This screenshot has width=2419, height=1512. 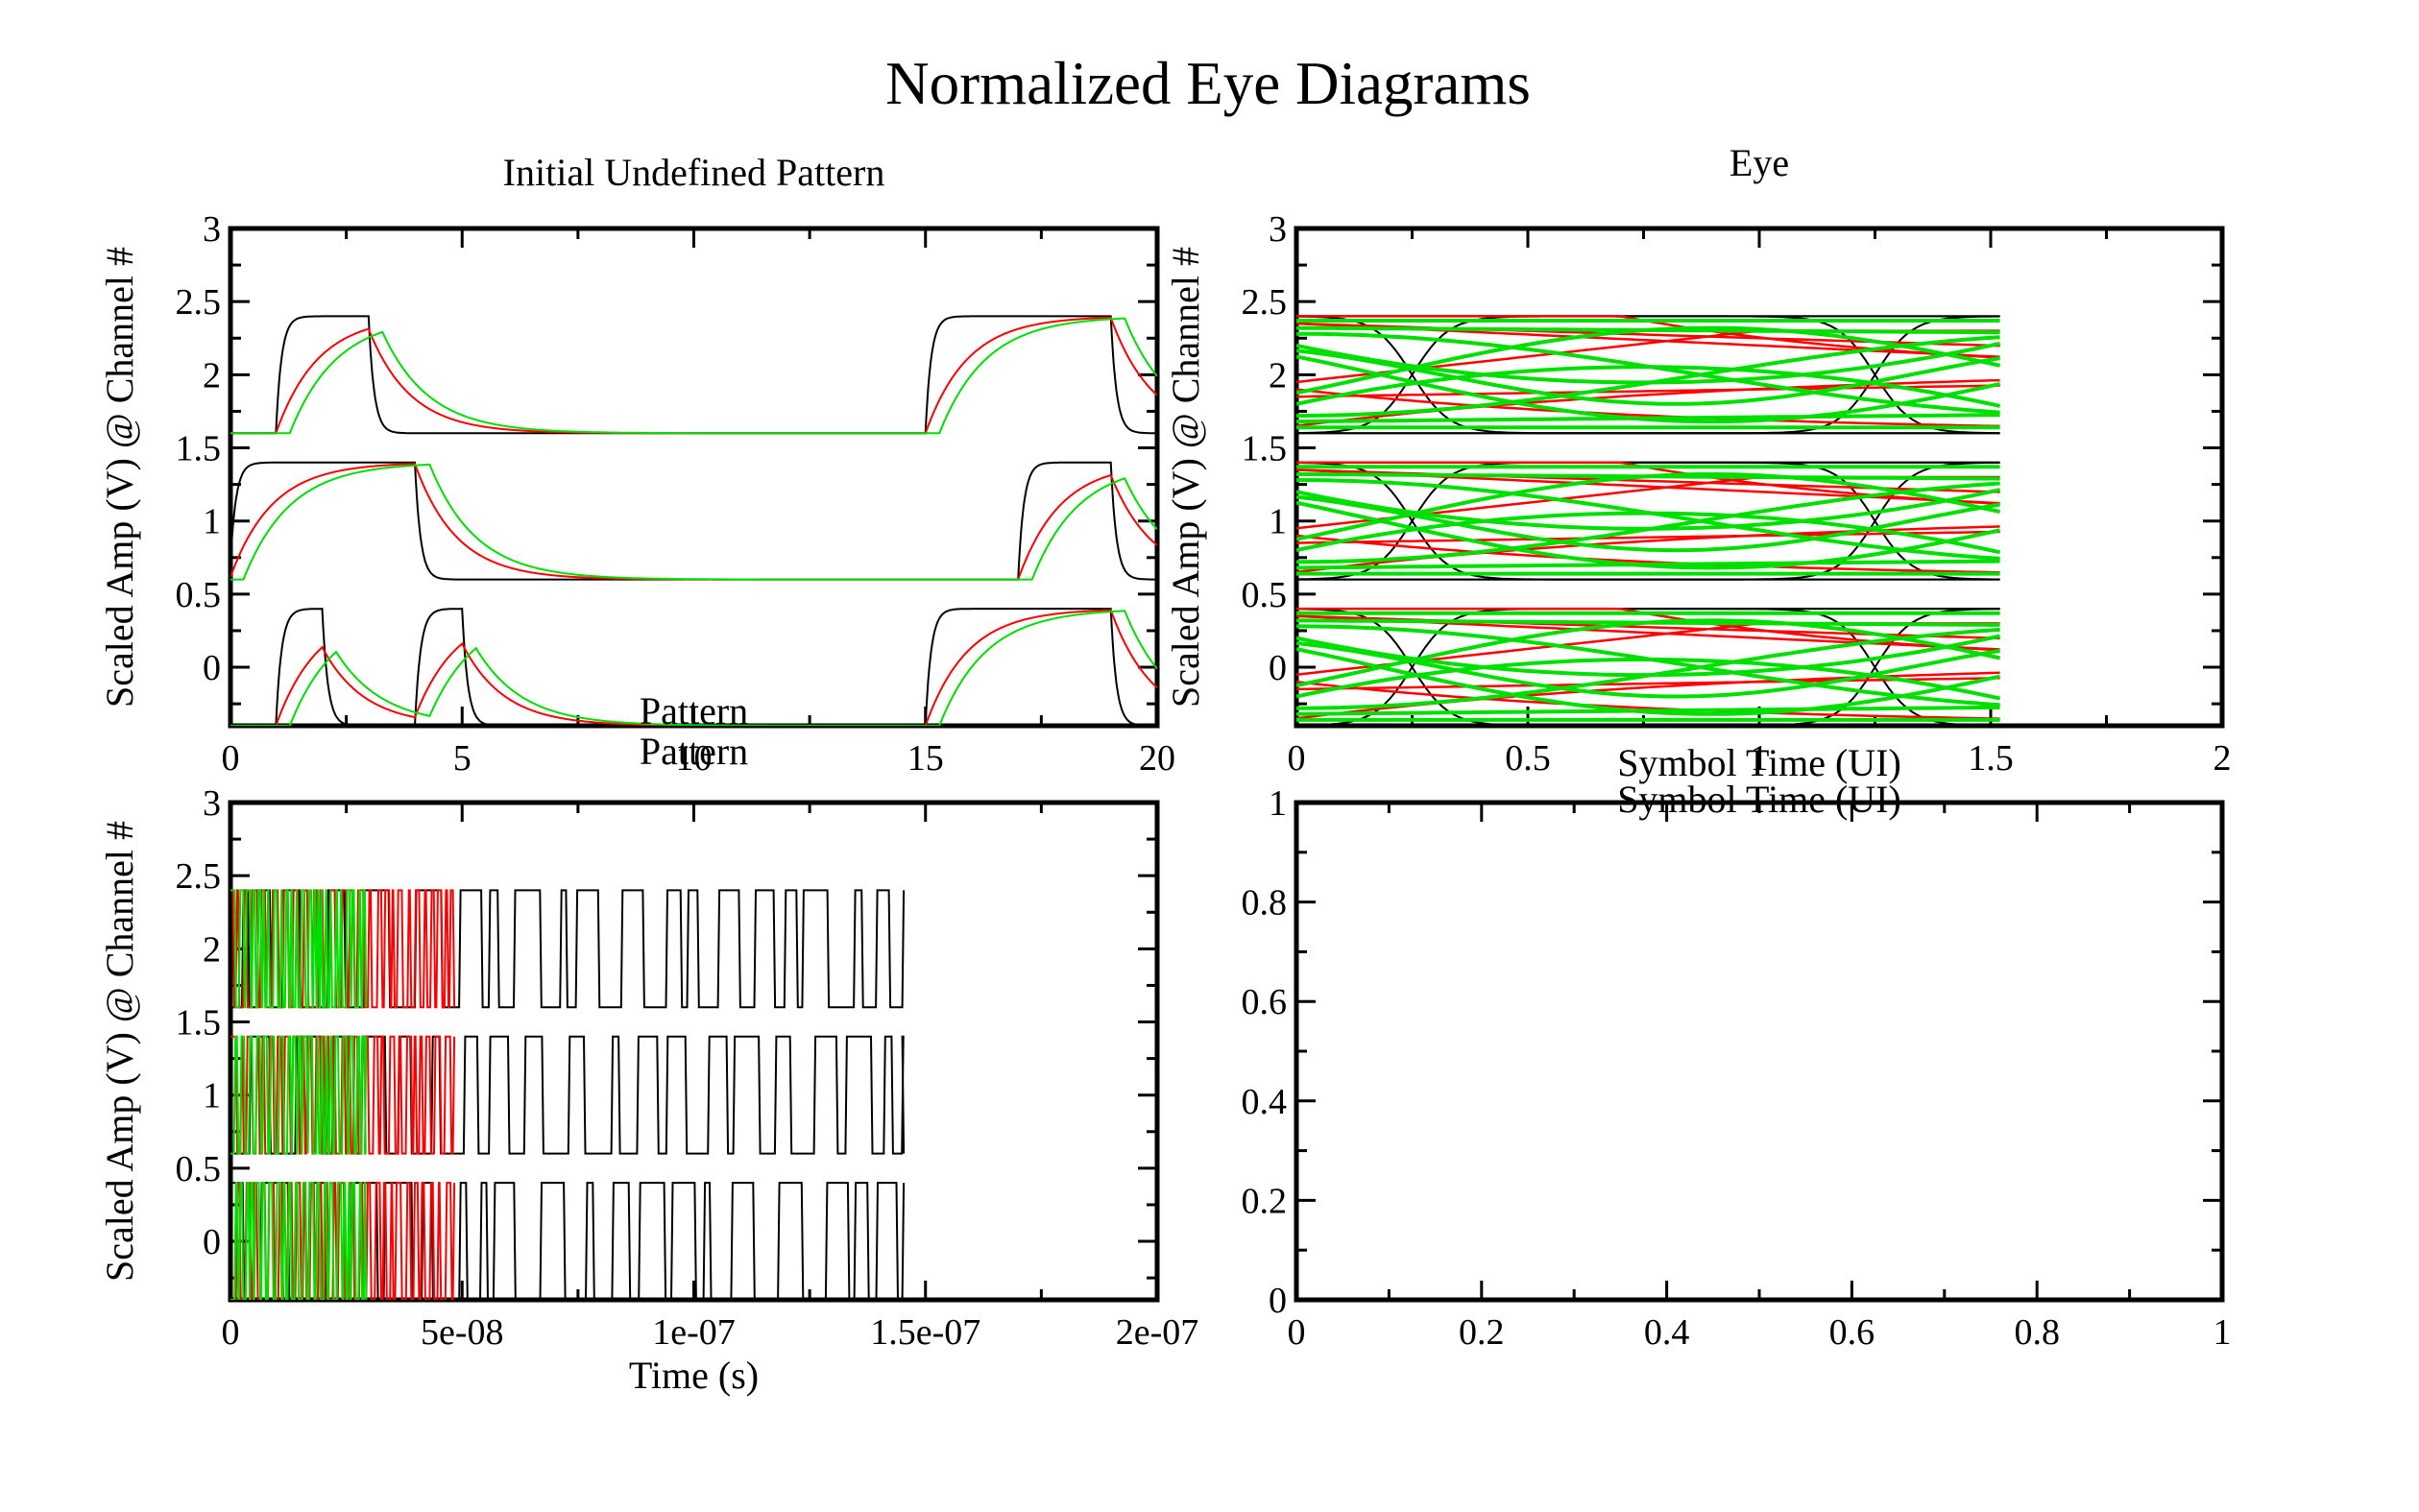 What do you see at coordinates (231, 758) in the screenshot?
I see `initial-x-tick-label: 0` at bounding box center [231, 758].